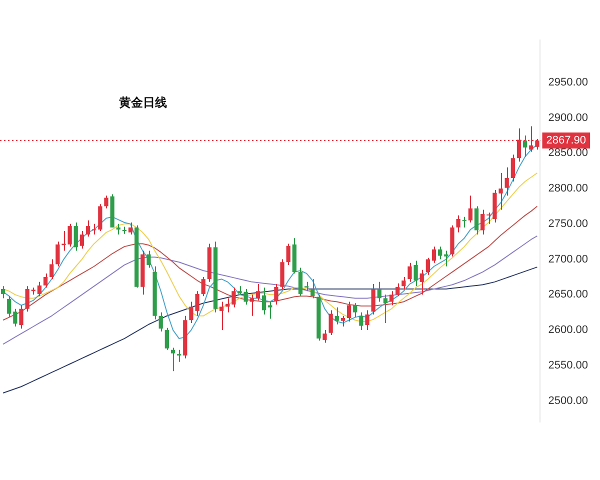 Image resolution: width=600 pixels, height=480 pixels. Describe the element at coordinates (568, 400) in the screenshot. I see `y-tick-label: 2500.00` at that location.